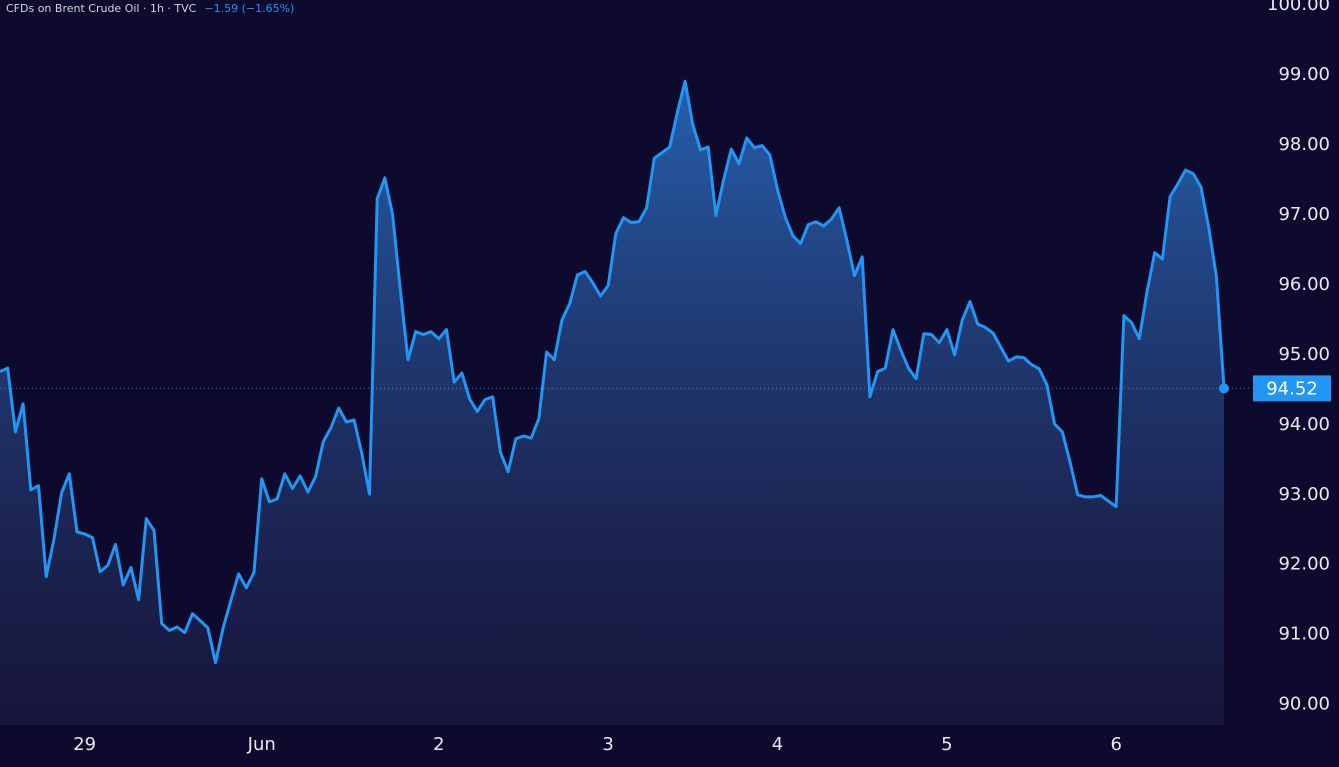 The height and width of the screenshot is (767, 1339). What do you see at coordinates (1304, 494) in the screenshot?
I see `y-tick-label: 93.00` at bounding box center [1304, 494].